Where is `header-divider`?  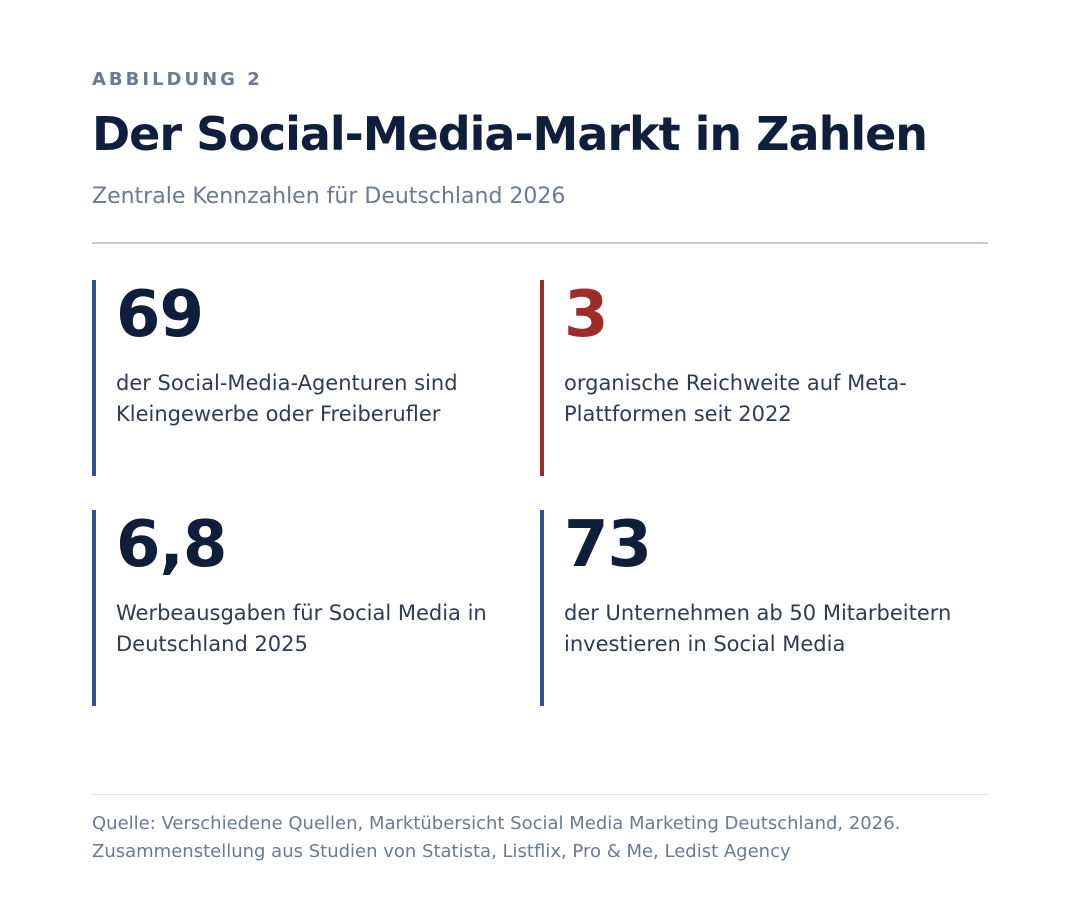
header-divider is located at coordinates (540, 243).